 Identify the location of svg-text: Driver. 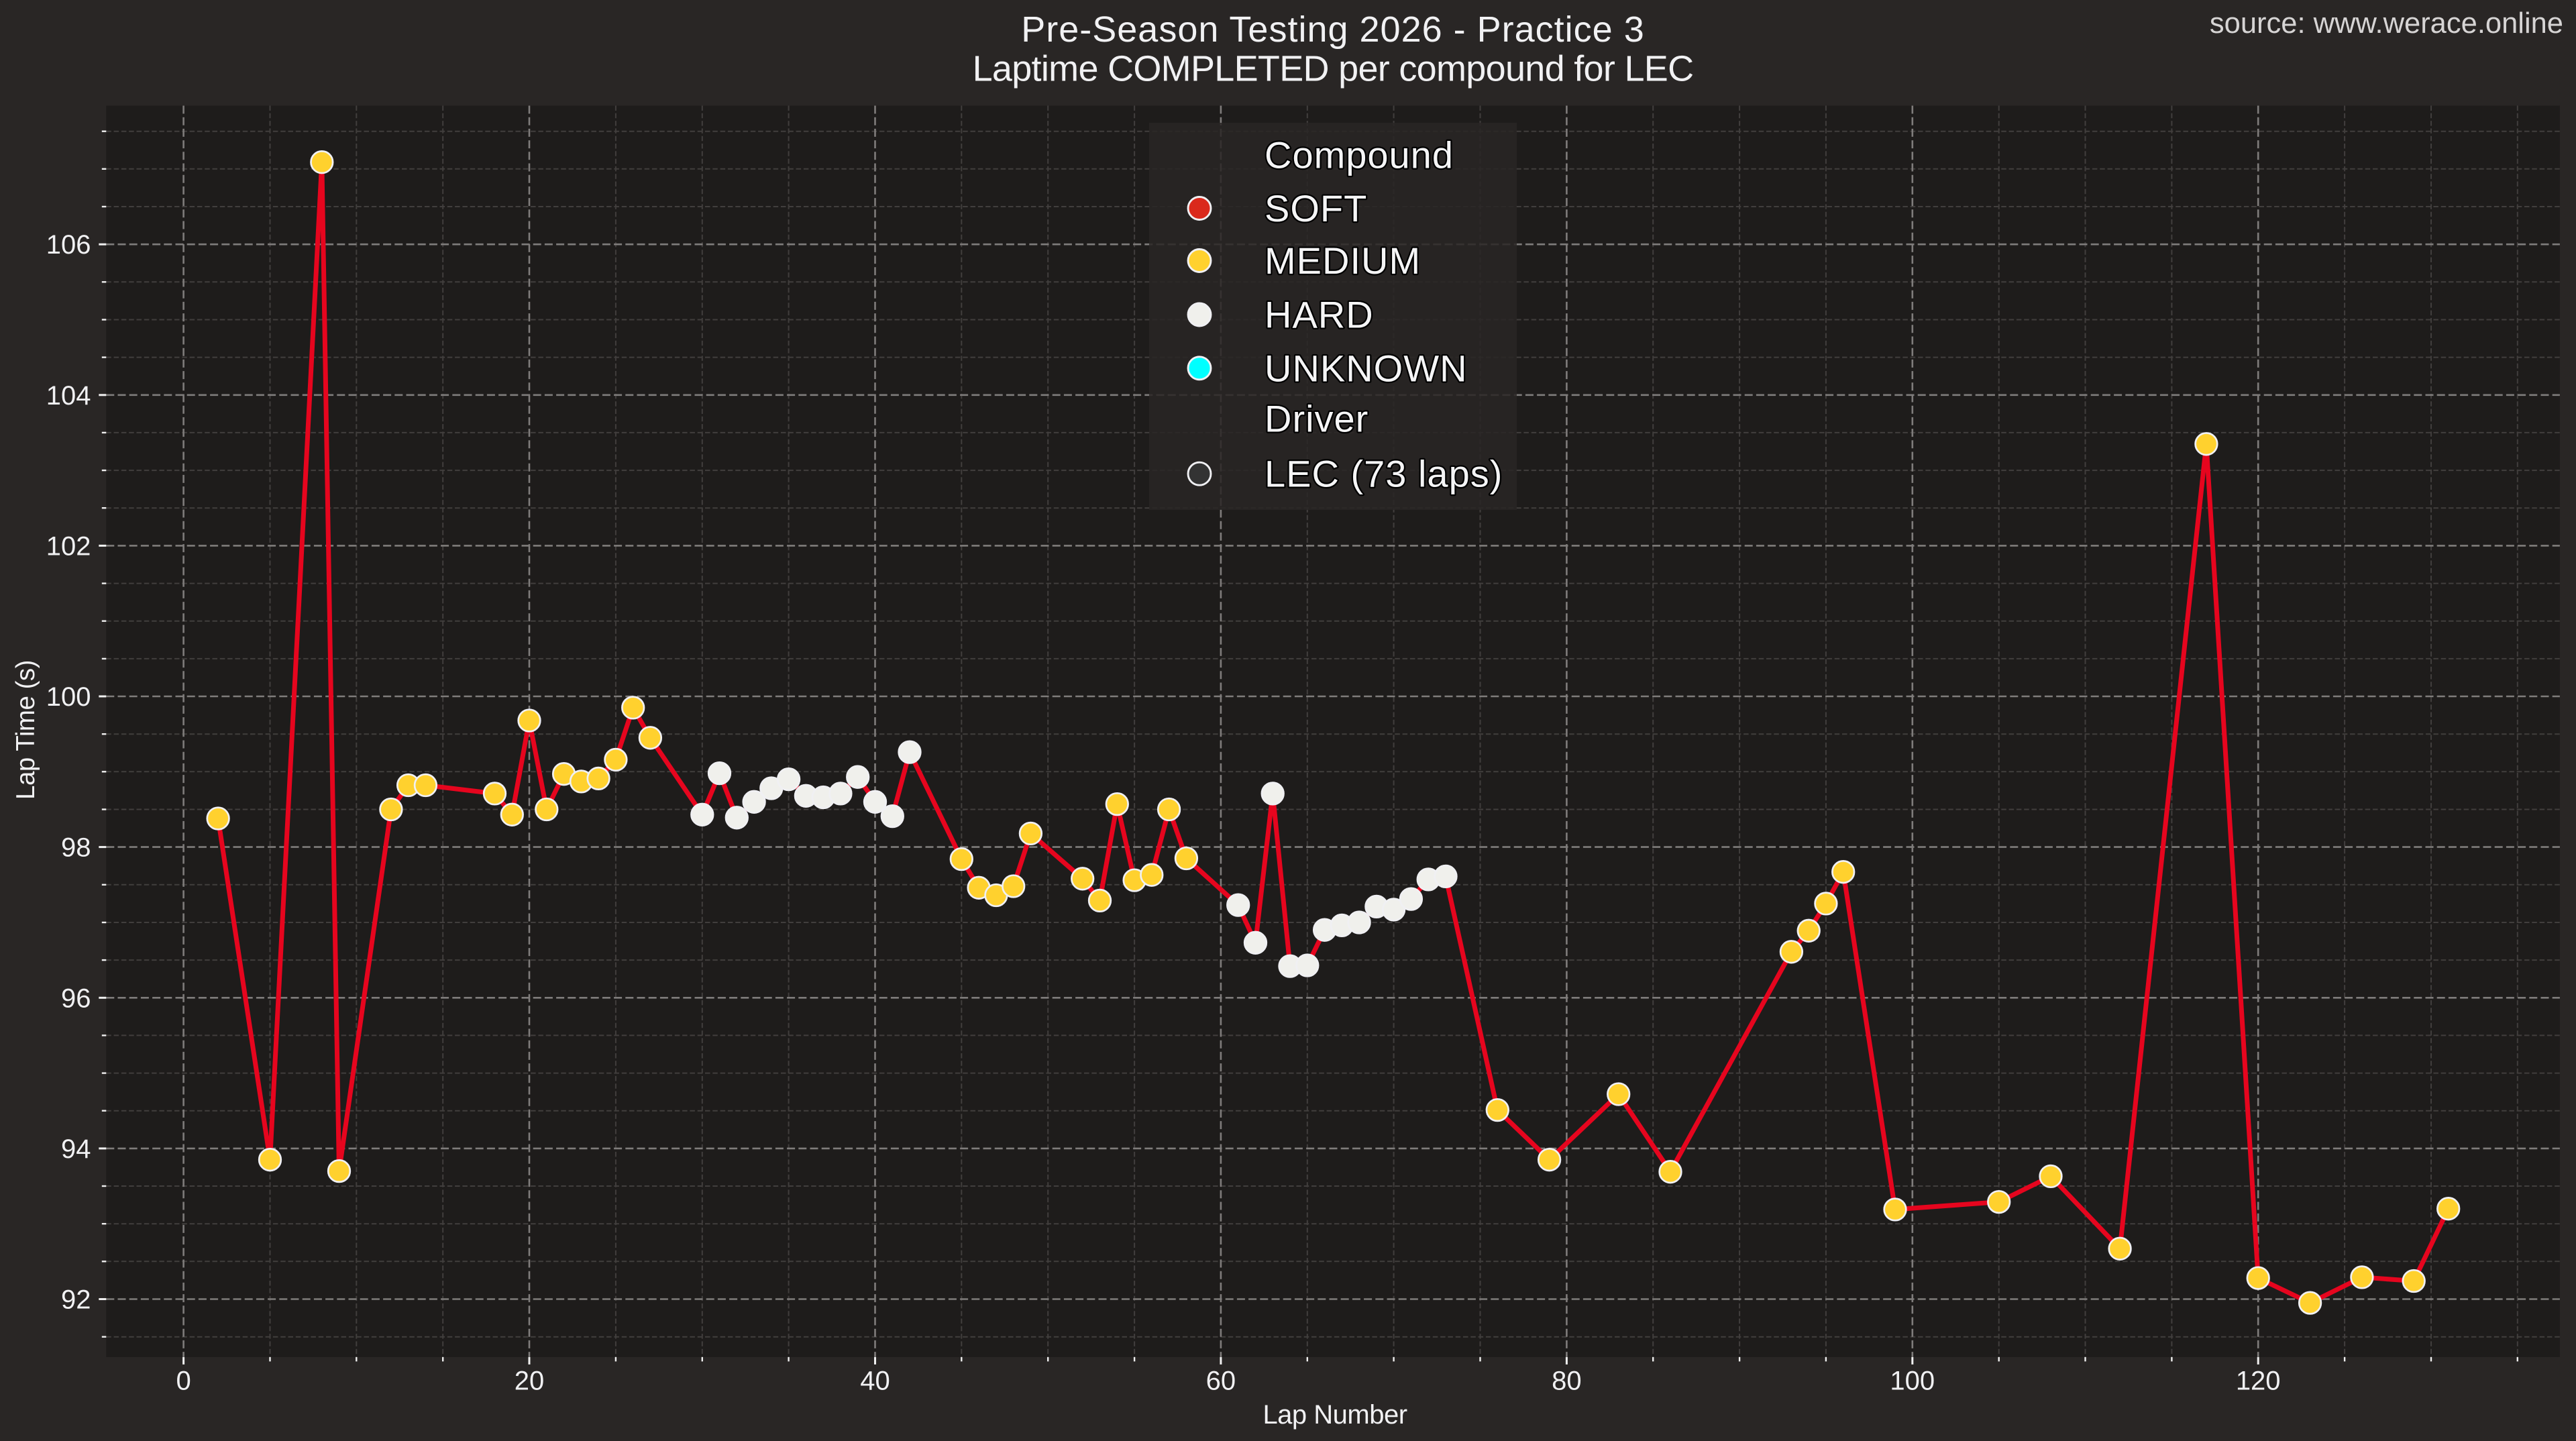
(1316, 419).